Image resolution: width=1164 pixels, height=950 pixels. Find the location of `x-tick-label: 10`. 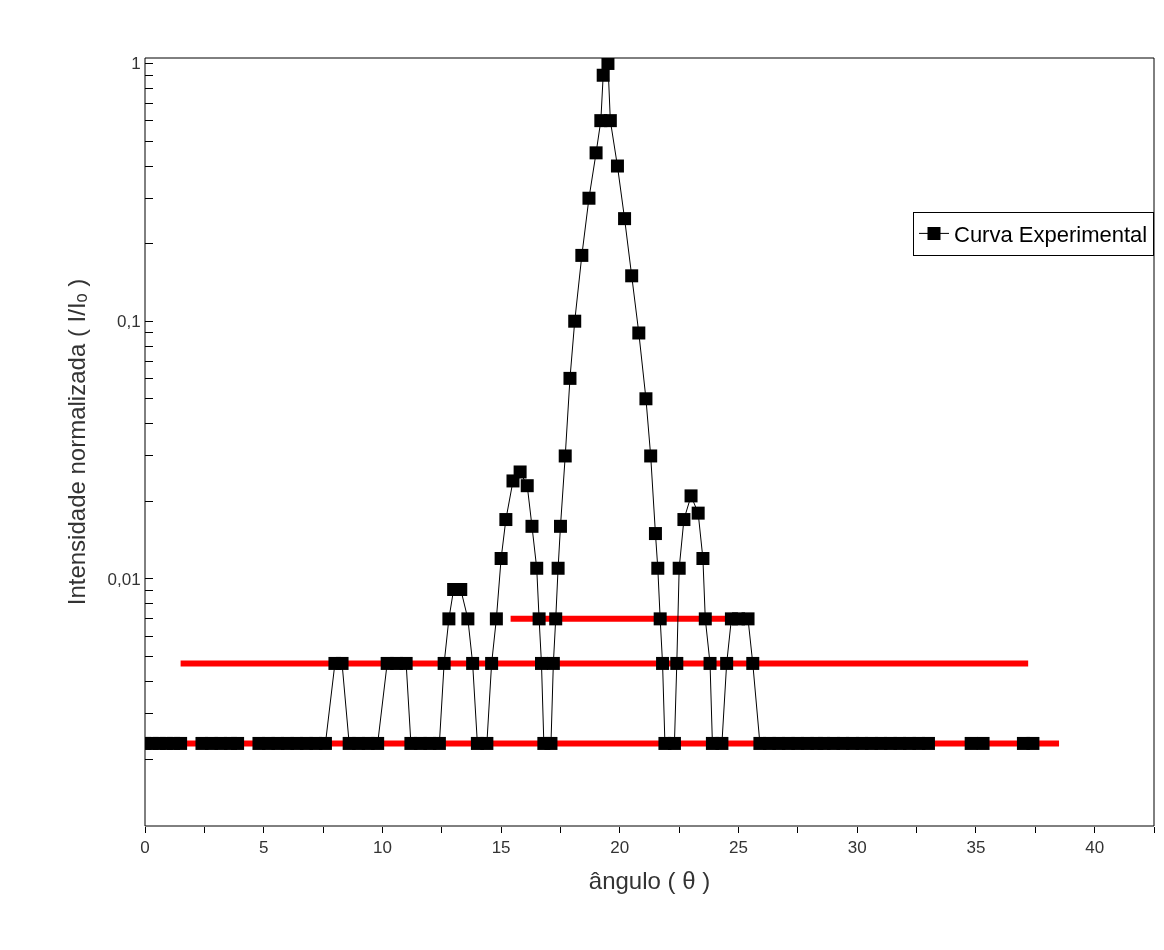

x-tick-label: 10 is located at coordinates (382, 848).